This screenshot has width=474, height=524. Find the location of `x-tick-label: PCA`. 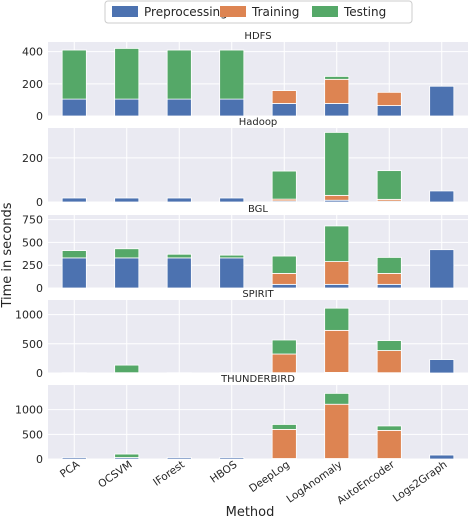

x-tick-label: PCA is located at coordinates (70, 469).